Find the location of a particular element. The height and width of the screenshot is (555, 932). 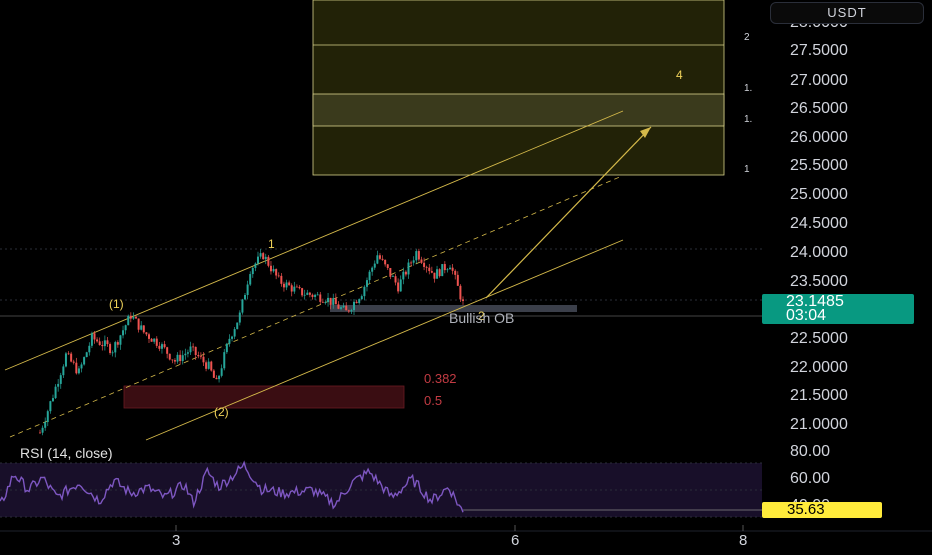

rsi-tick: 60.00 is located at coordinates (810, 478).